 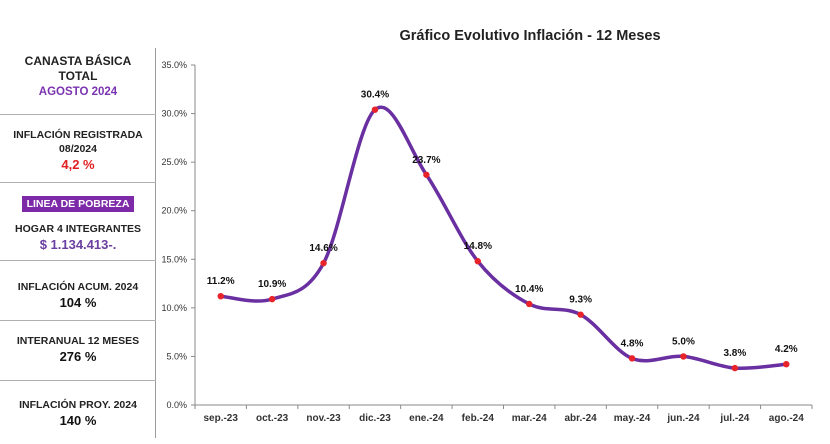 I want to click on inflacion-registrada-period: 08/2024, so click(x=78, y=149).